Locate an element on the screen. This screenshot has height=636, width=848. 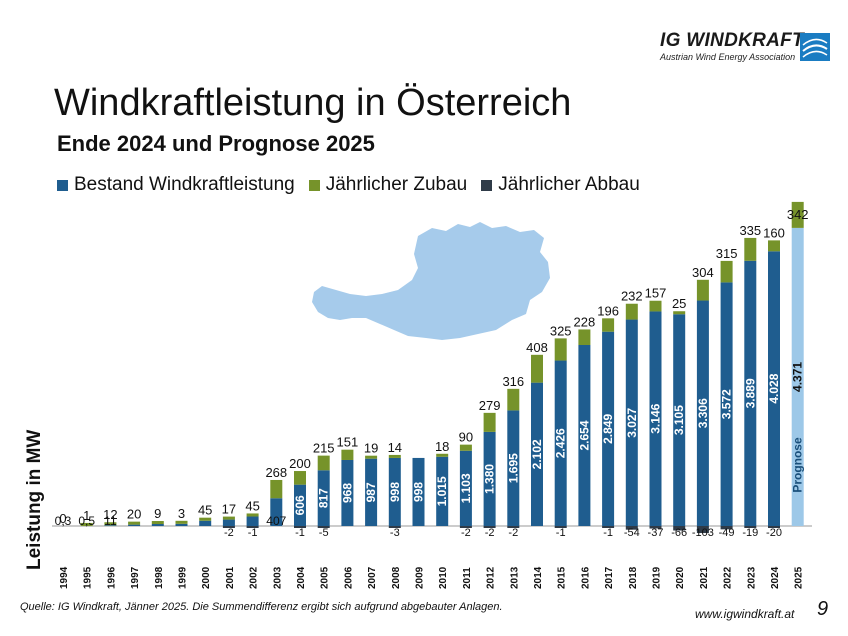
label-zubau-2011: 90 is located at coordinates (466, 437).